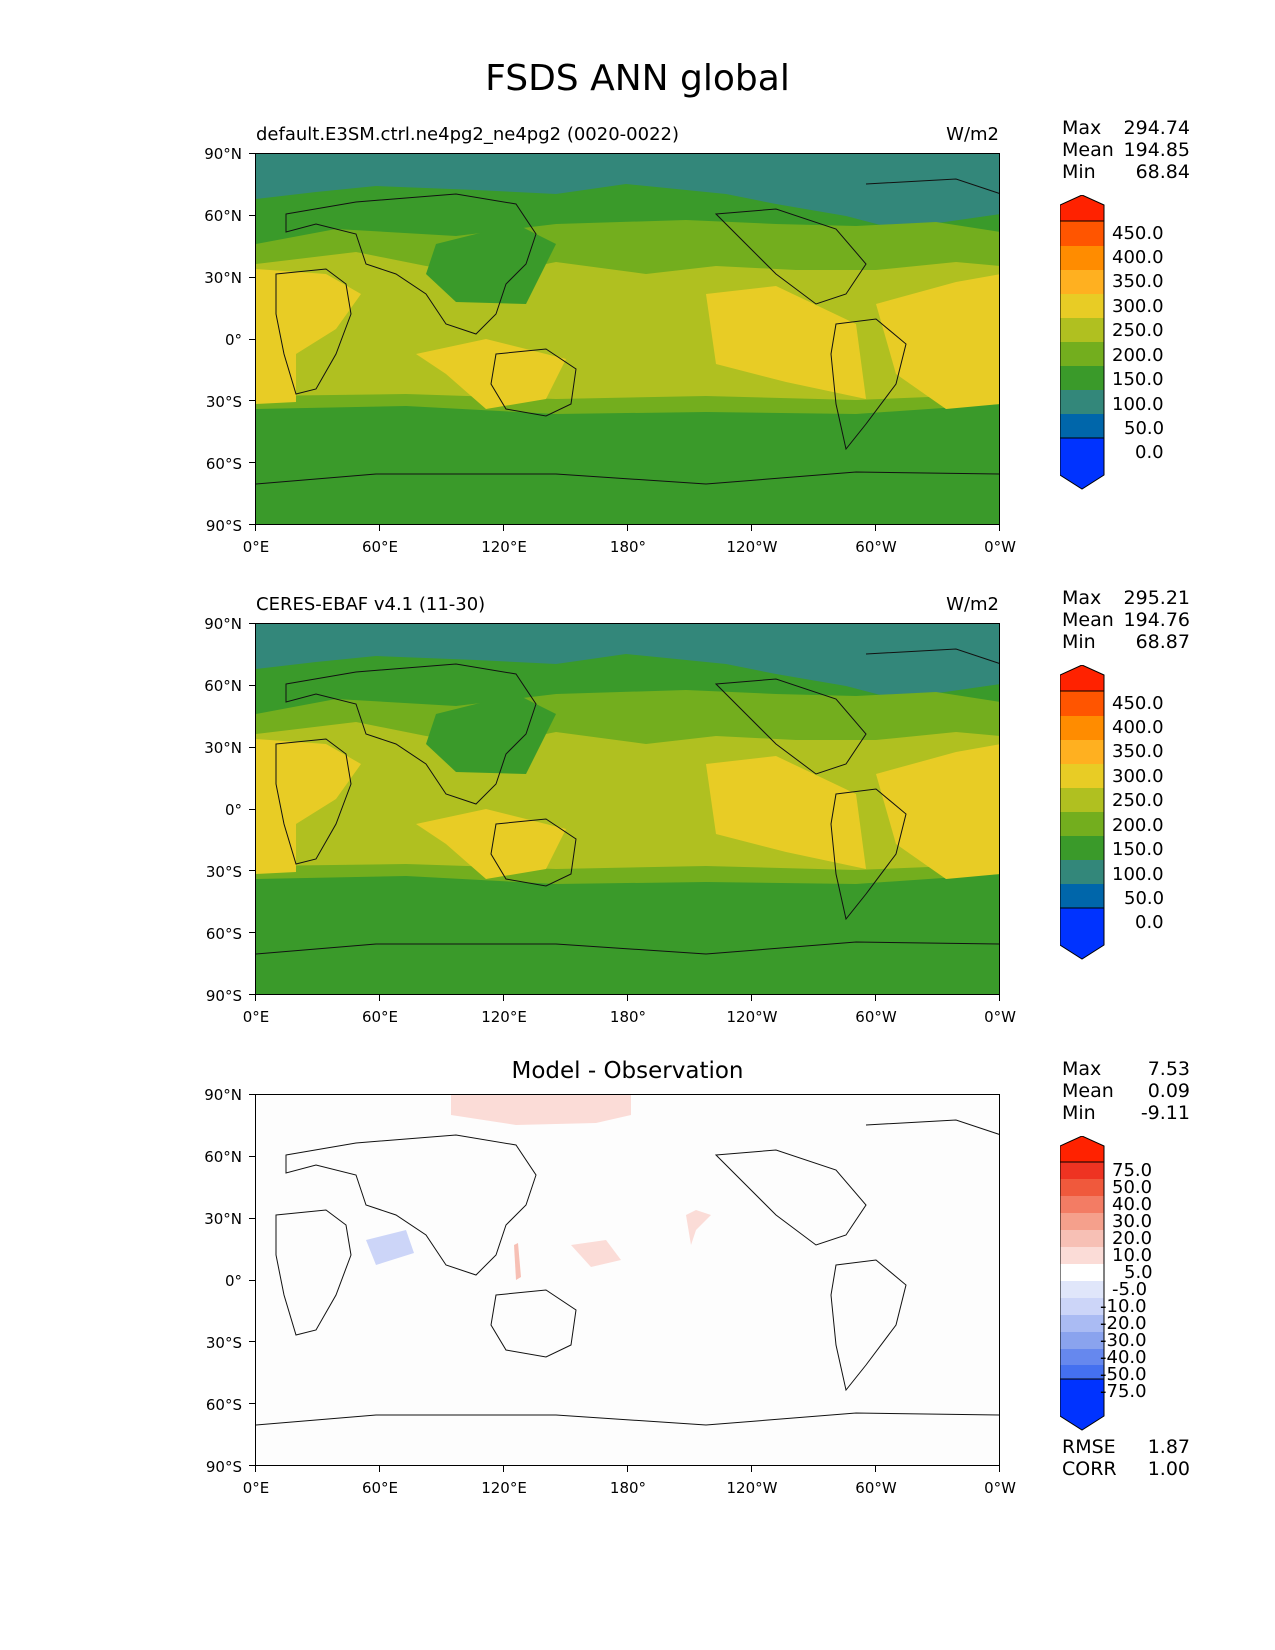 This screenshot has width=1275, height=1650. I want to click on figure-title: FSDS ANN global, so click(637, 78).